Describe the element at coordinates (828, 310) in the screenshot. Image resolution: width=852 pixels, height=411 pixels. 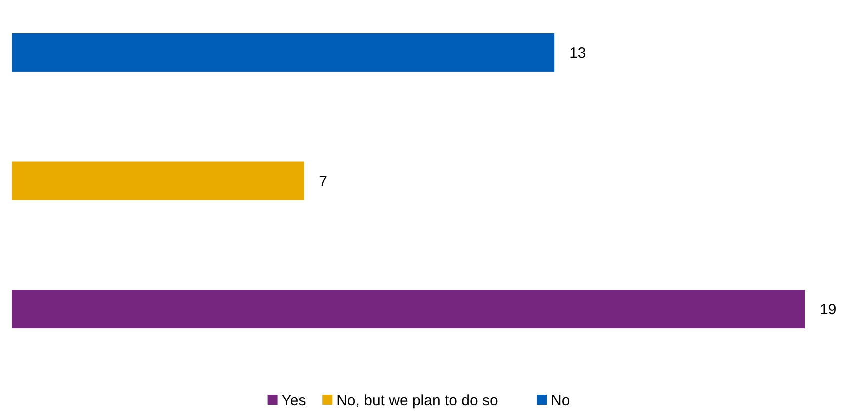
I see `data-label: 19` at that location.